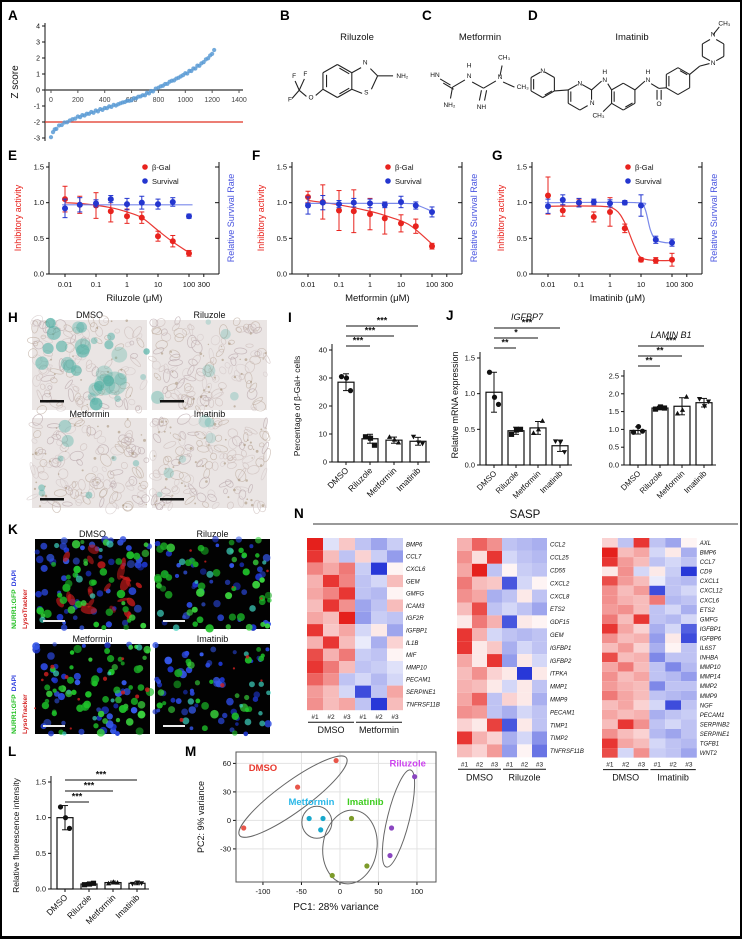 The width and height of the screenshot is (742, 939). What do you see at coordinates (714, 218) in the screenshot?
I see `svg-text: Relative Survival Rate` at bounding box center [714, 218].